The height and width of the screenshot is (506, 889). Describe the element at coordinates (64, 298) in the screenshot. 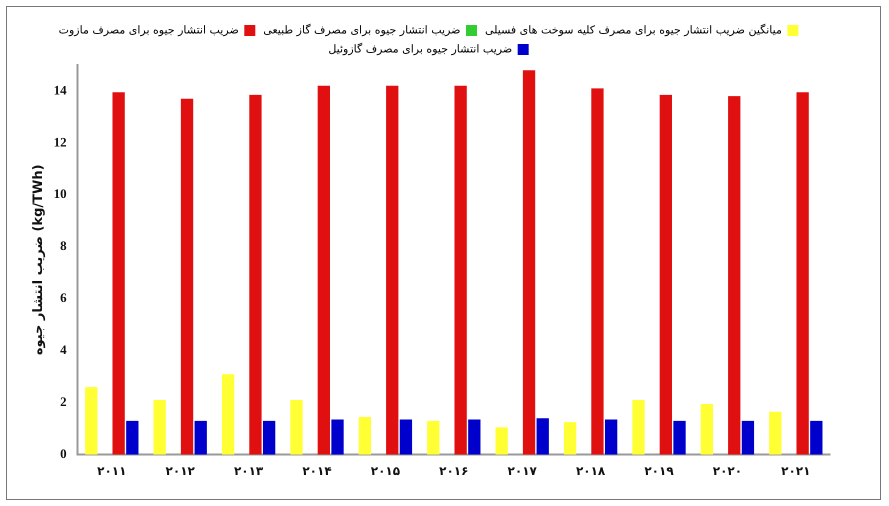

I see `y-tick-label: 6` at that location.